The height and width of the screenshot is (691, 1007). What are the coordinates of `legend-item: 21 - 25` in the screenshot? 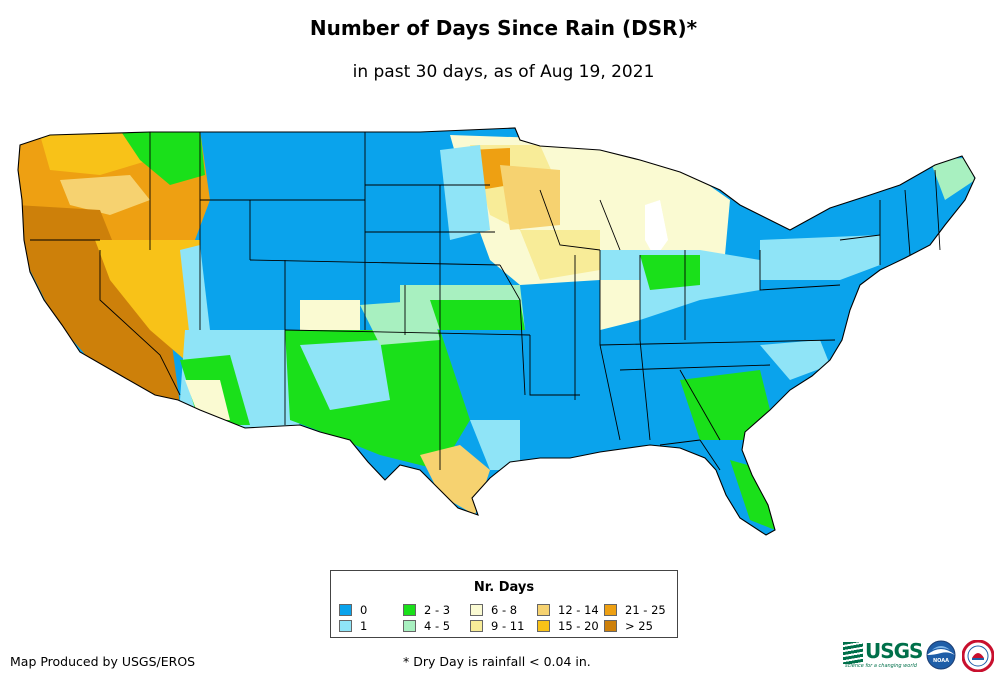 It's located at (635, 610).